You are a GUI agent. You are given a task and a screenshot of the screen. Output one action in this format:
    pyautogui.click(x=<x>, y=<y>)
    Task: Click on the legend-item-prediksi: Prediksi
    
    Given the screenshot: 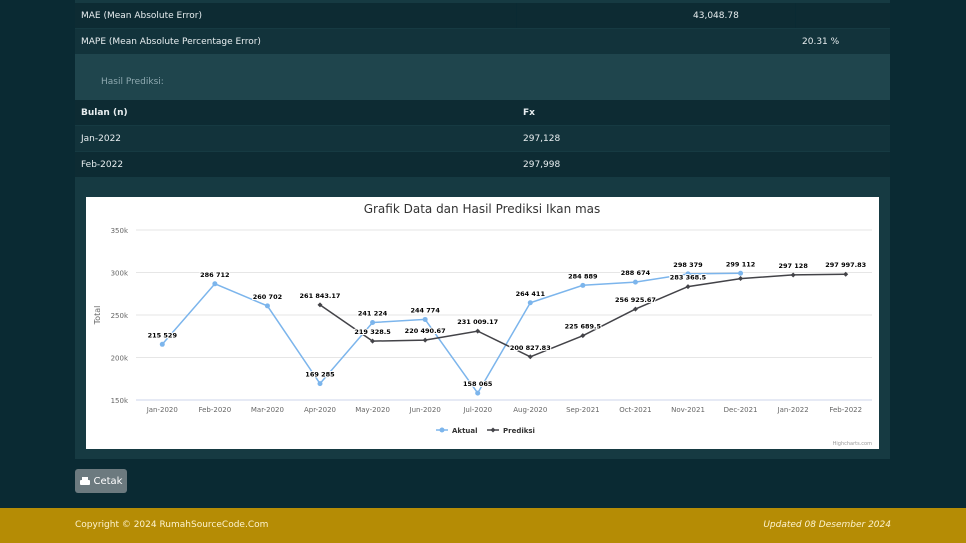 What is the action you would take?
    pyautogui.click(x=519, y=431)
    